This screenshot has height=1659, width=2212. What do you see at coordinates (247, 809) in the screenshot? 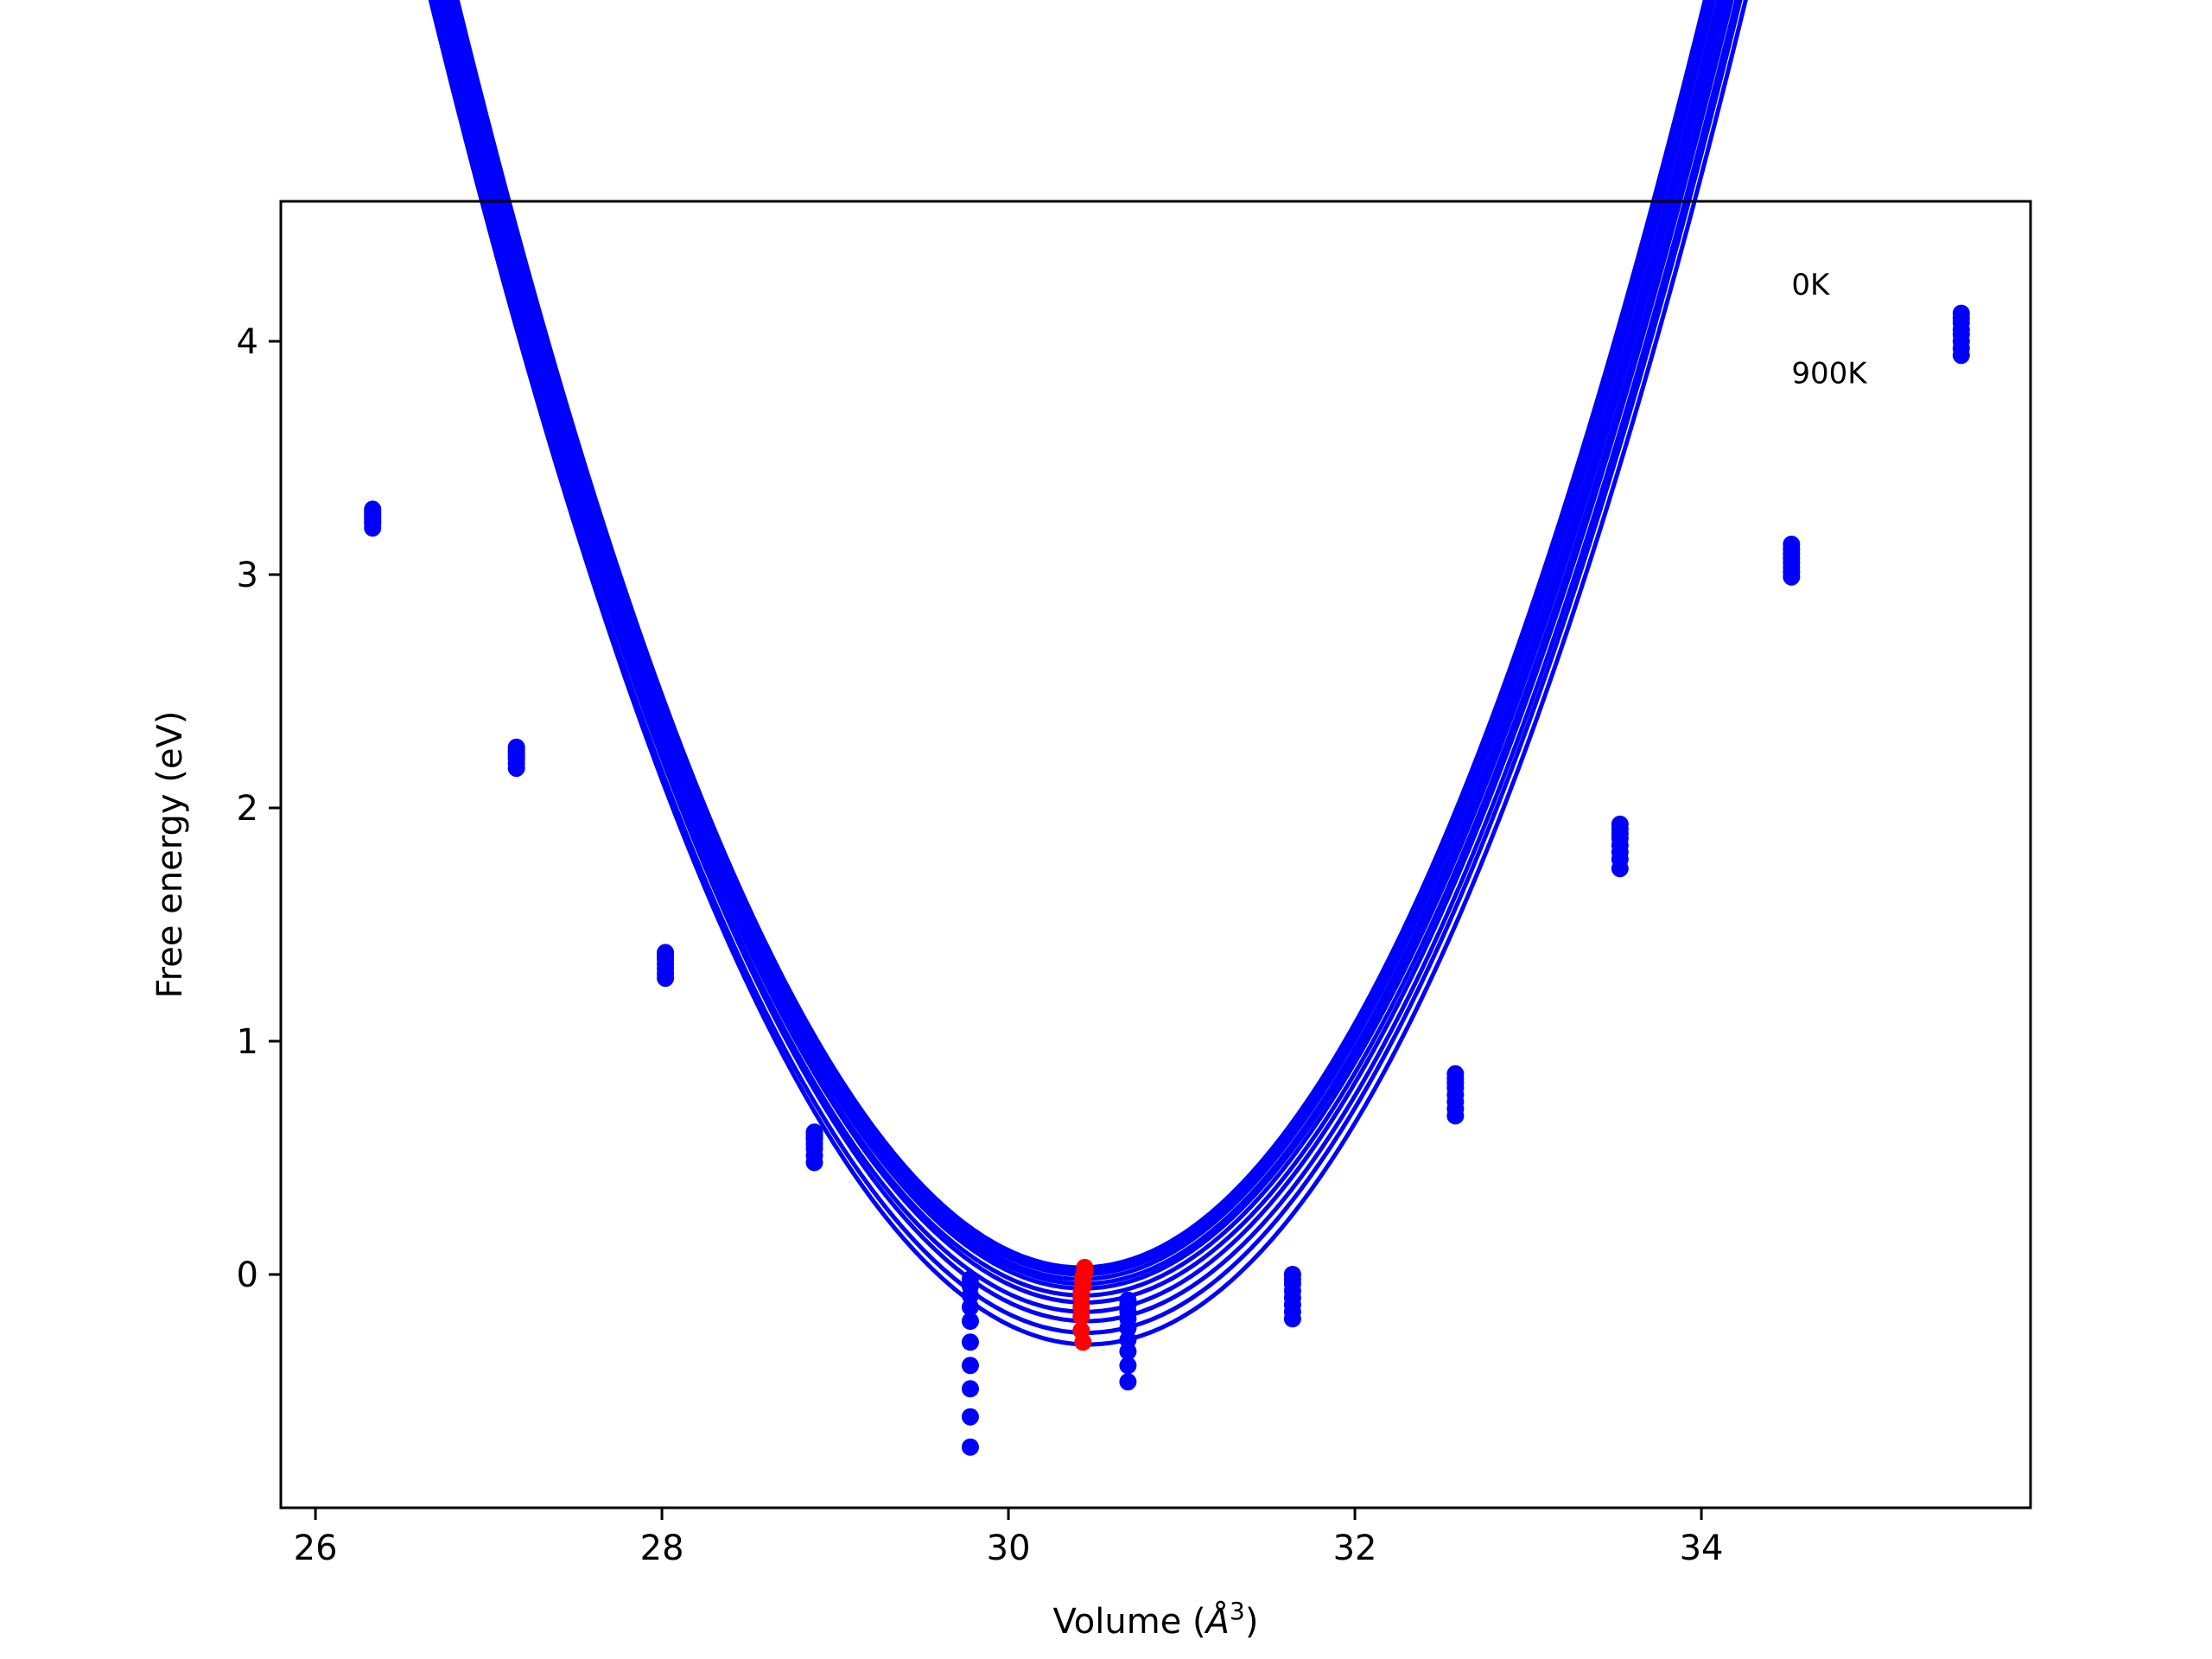
I see `y-tick-label: 2` at bounding box center [247, 809].